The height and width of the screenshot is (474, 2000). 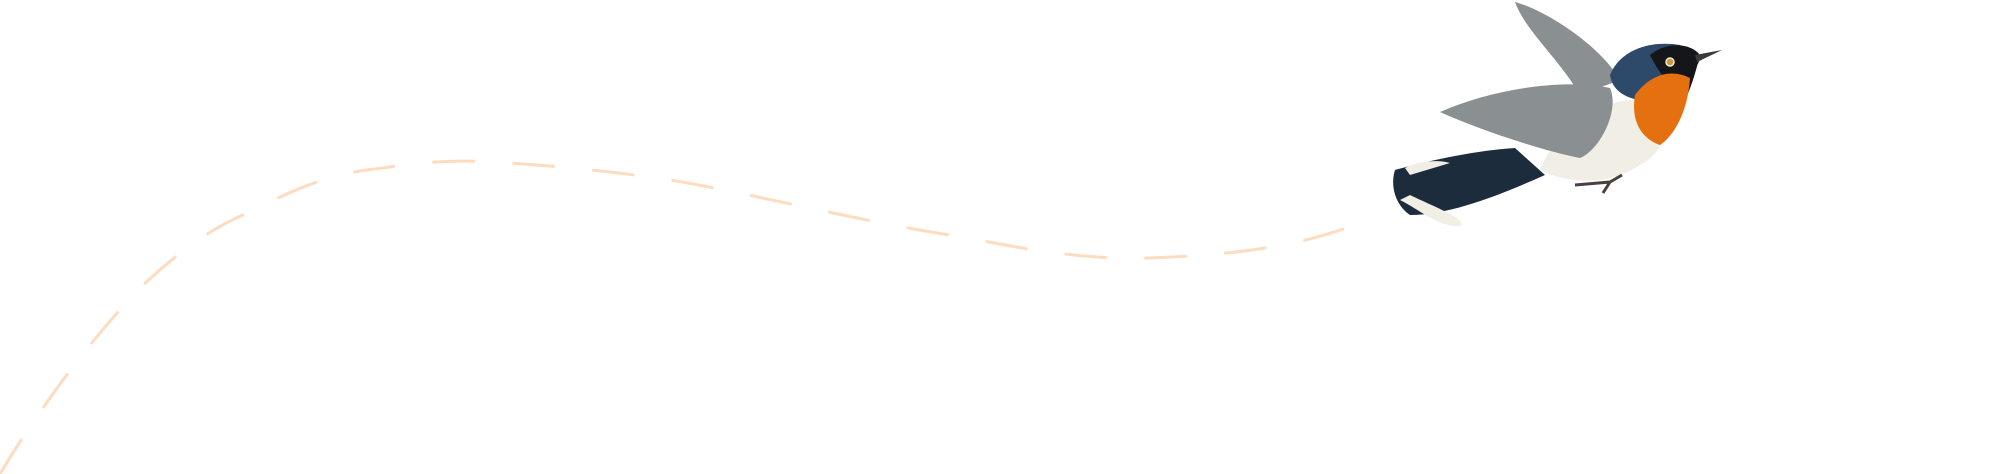 I want to click on bird-icon, so click(x=1557, y=114).